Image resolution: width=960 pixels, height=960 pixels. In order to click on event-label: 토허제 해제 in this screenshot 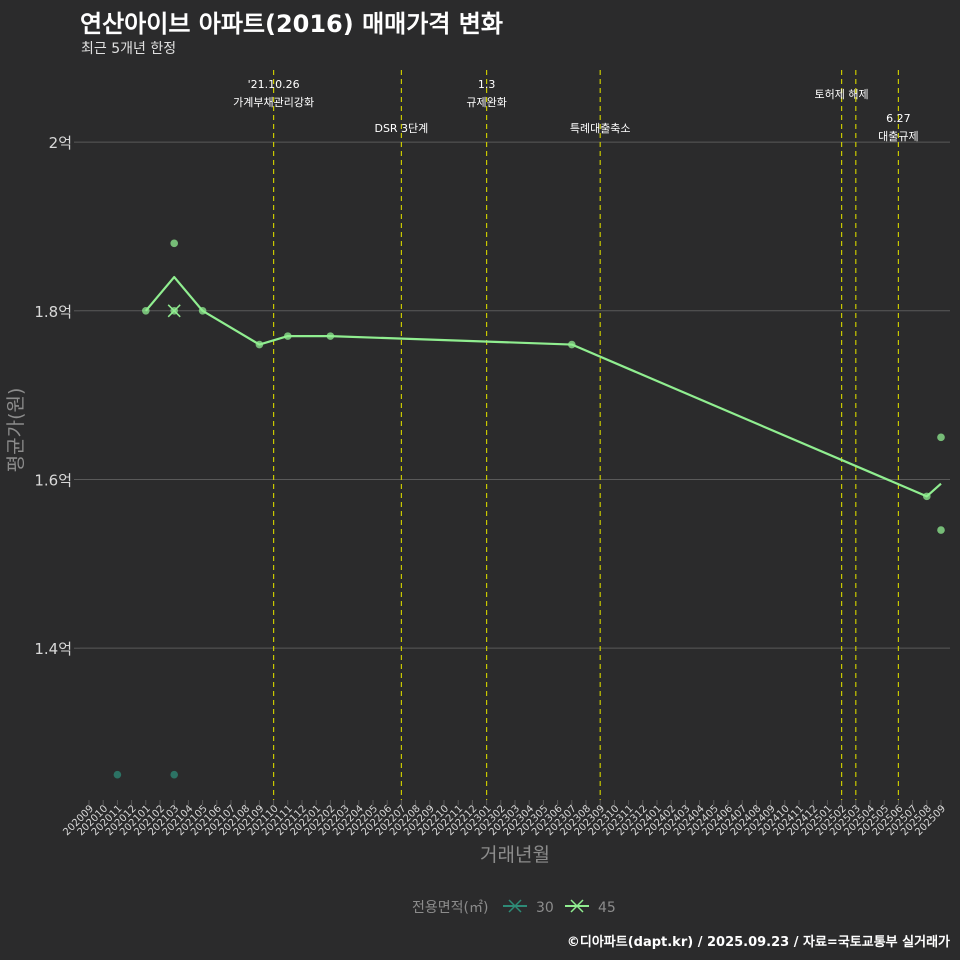, I will do `click(842, 94)`.